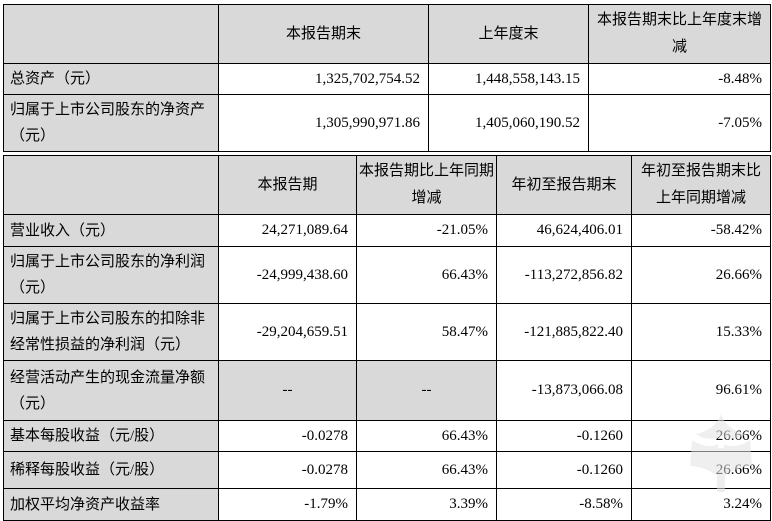  Describe the element at coordinates (701, 390) in the screenshot. I see `value-cell: 96.61%` at that location.